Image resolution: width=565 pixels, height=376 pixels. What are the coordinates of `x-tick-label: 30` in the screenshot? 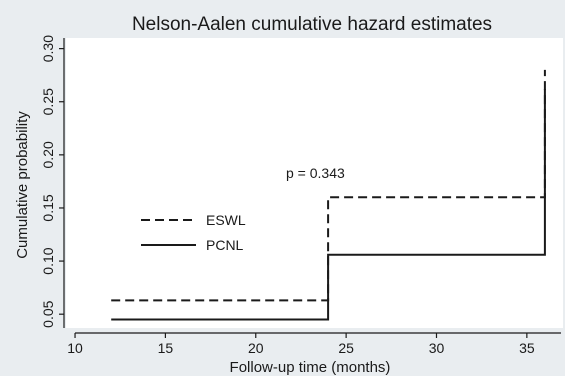 It's located at (437, 348).